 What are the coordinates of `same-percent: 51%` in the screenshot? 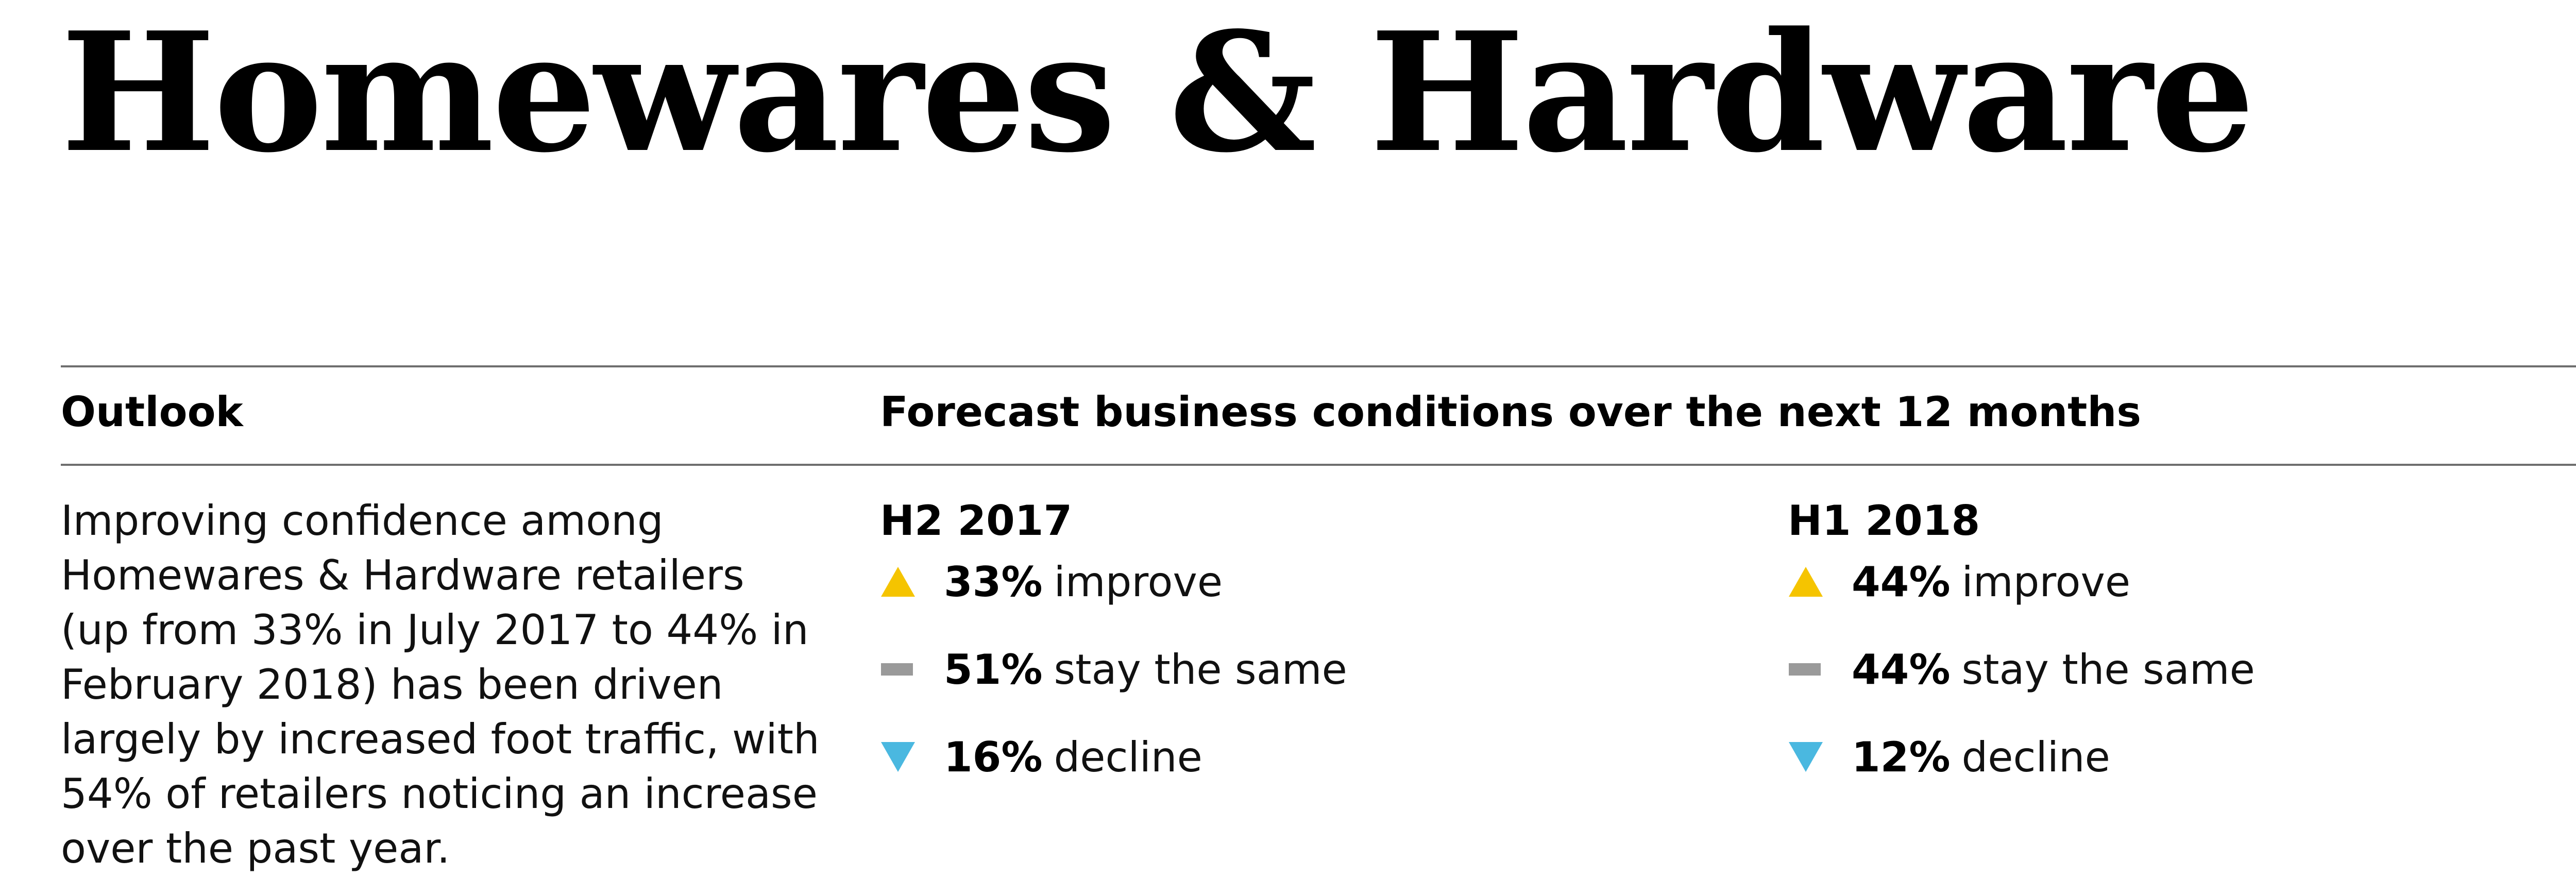 It's located at (993, 670).